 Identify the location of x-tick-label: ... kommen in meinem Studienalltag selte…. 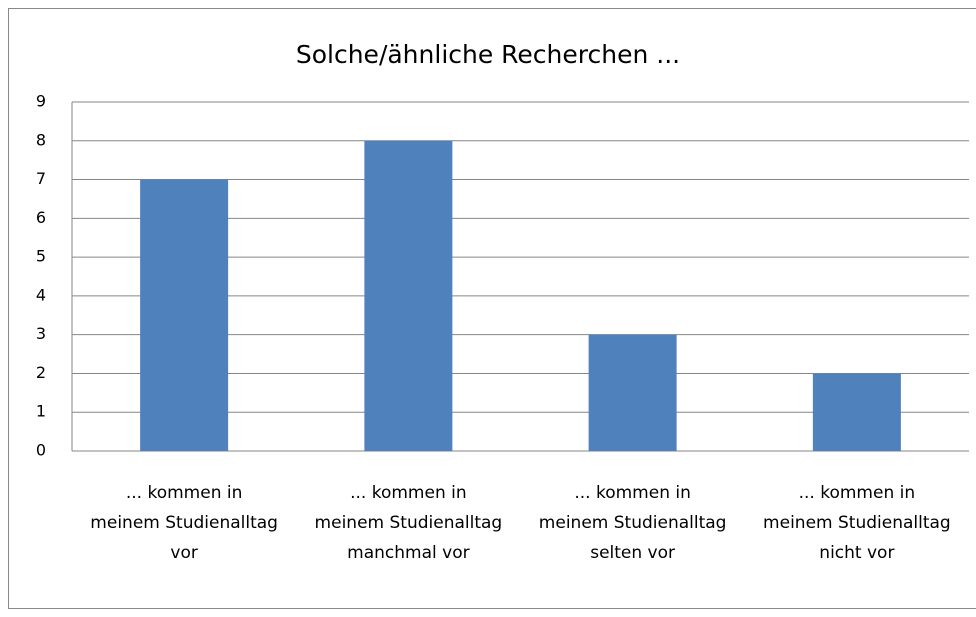
(632, 523).